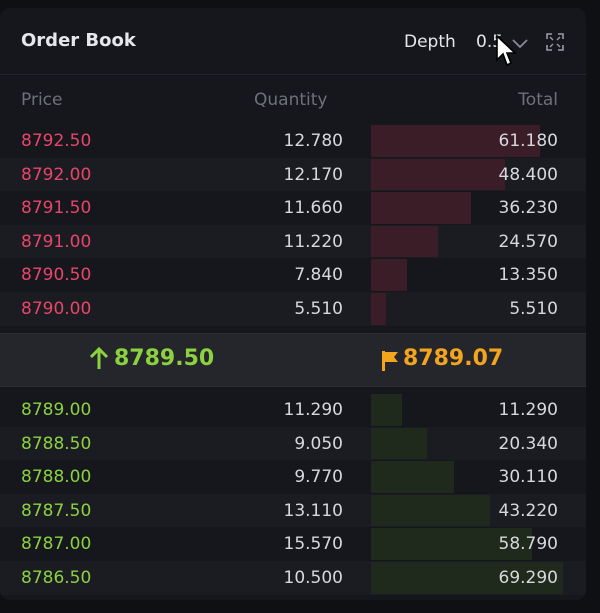  I want to click on ask-quantity: 12.780, so click(313, 141).